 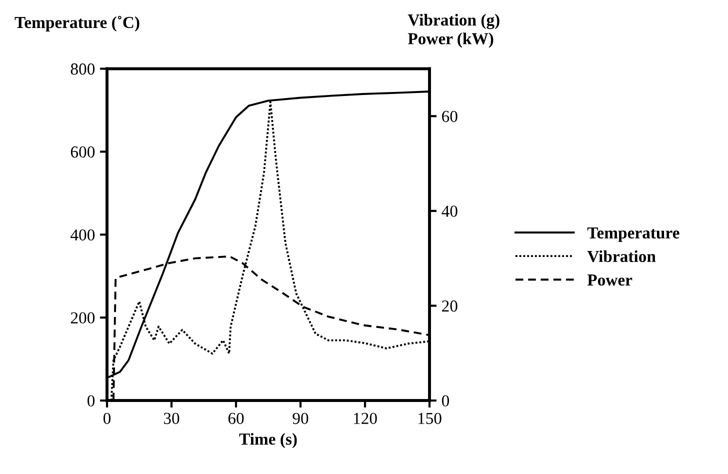 I want to click on y-tick-label: 200, so click(x=82, y=318).